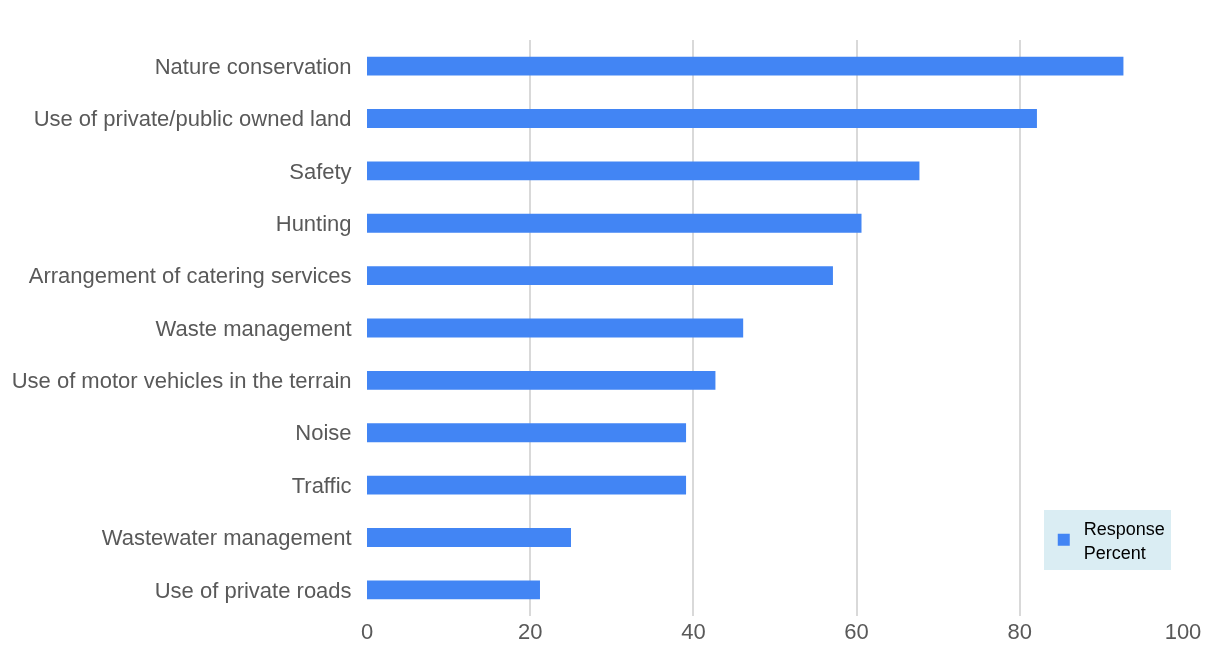  I want to click on x-tick-label: 20, so click(530, 631).